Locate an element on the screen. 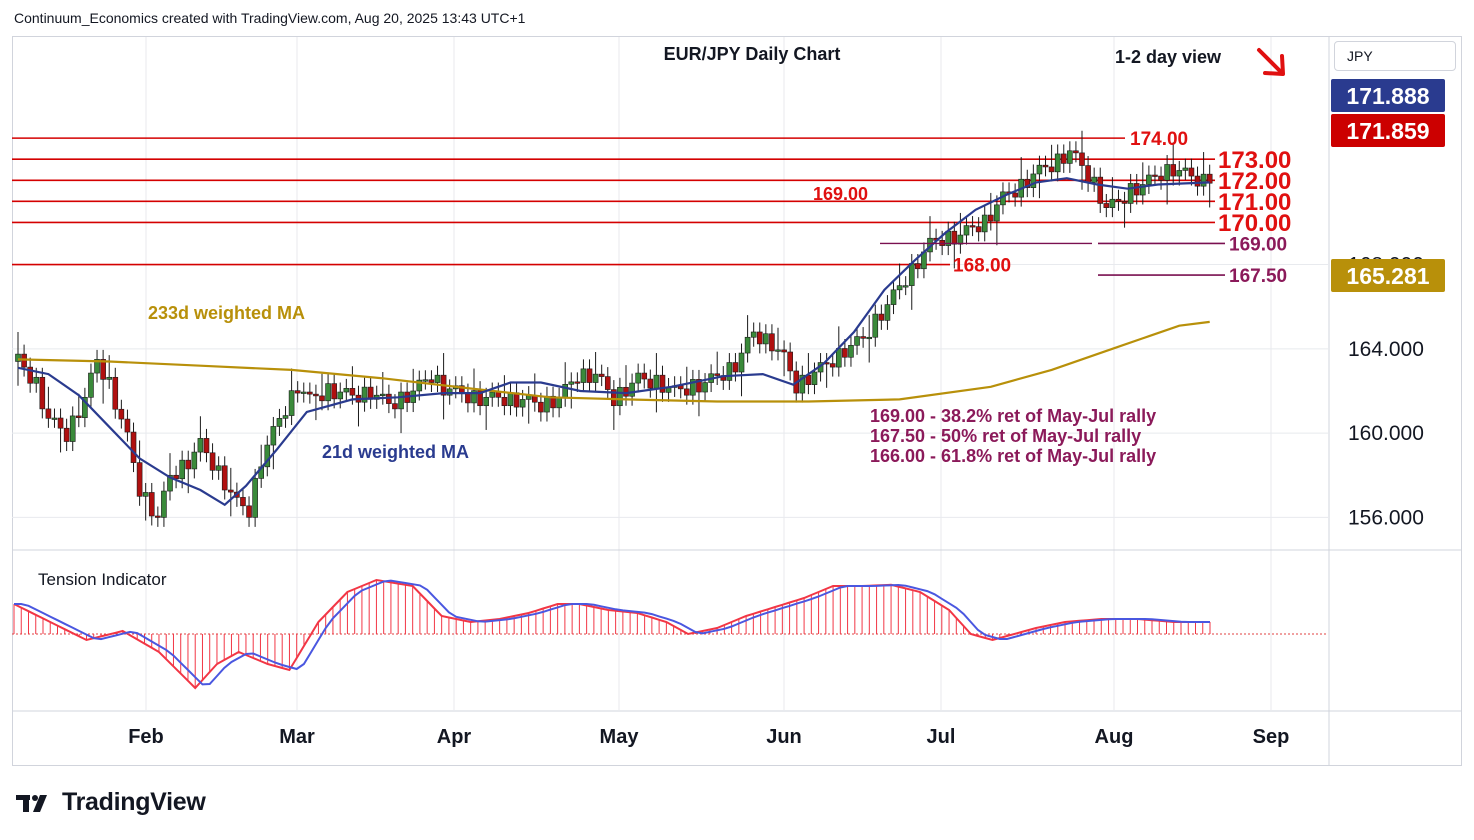 This screenshot has height=840, width=1474. annotation-line-2: 167.50 - 50% ret of May-Jul rally is located at coordinates (1005, 436).